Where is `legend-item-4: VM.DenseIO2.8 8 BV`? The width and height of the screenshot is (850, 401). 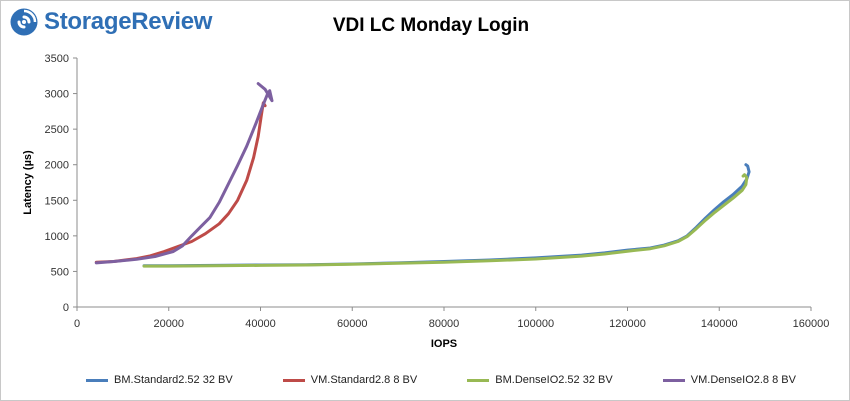
legend-item-4: VM.DenseIO2.8 8 BV is located at coordinates (729, 380).